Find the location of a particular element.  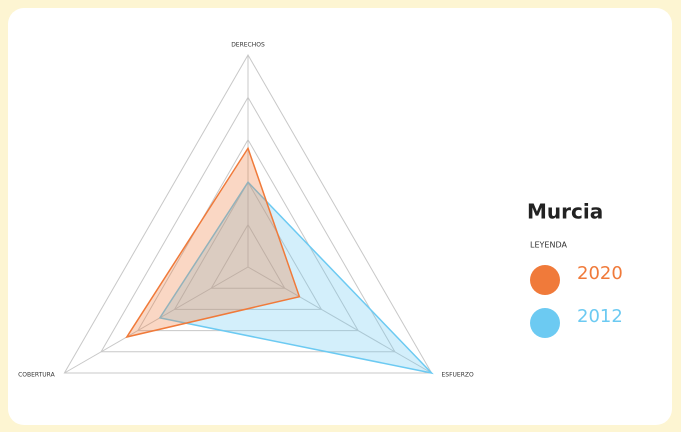

axis-label: DERECHOS is located at coordinates (248, 45).